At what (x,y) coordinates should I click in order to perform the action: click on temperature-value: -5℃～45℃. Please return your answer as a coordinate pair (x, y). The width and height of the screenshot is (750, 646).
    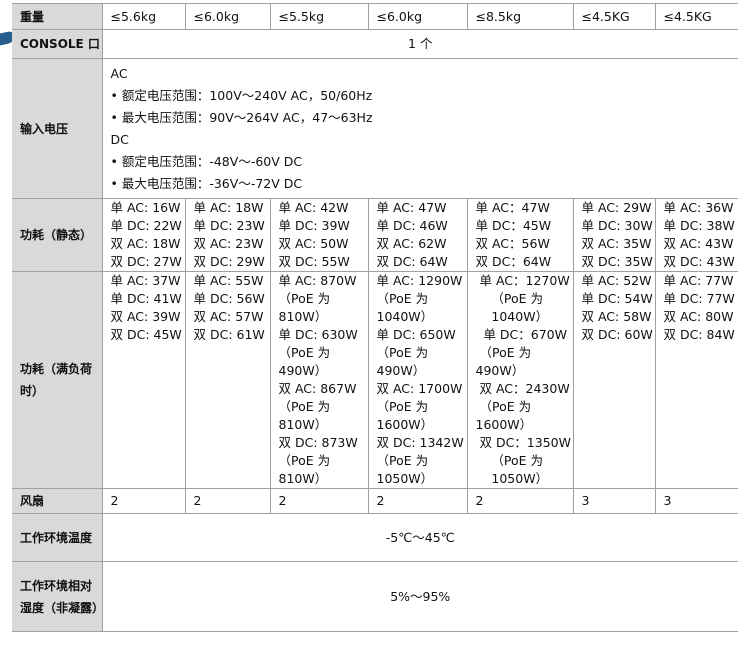
    Looking at the image, I should click on (419, 537).